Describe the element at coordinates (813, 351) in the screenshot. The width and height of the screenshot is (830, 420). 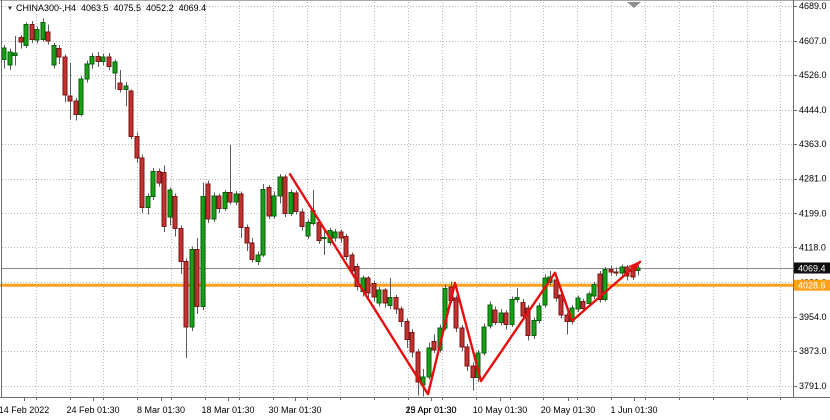
I see `price-axis-label: 3873.0` at that location.